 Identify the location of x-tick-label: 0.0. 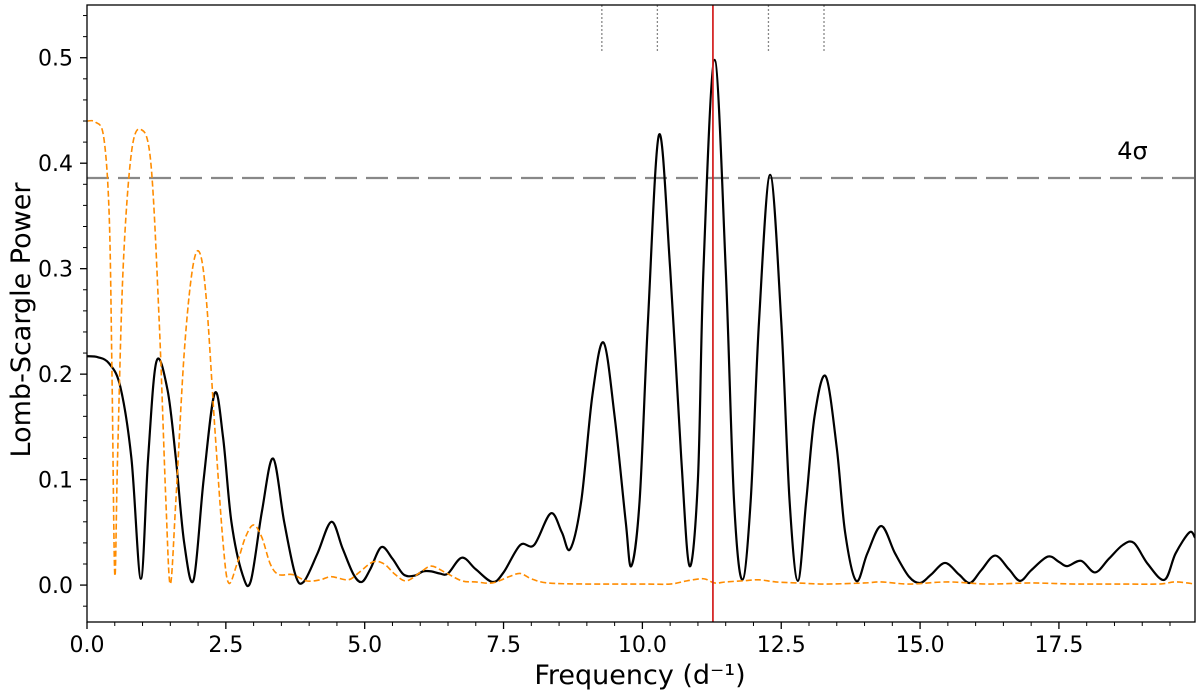
(87, 645).